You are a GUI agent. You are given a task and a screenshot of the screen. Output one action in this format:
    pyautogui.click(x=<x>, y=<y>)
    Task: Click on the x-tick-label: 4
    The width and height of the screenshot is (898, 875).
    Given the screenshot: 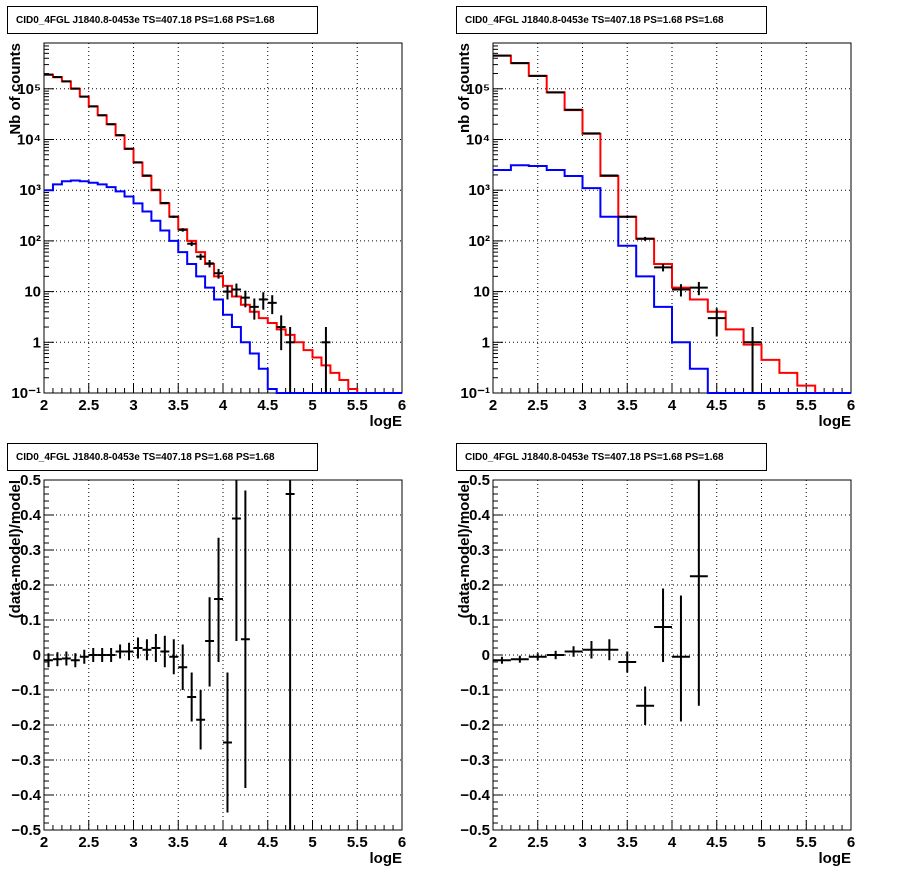 What is the action you would take?
    pyautogui.click(x=672, y=842)
    